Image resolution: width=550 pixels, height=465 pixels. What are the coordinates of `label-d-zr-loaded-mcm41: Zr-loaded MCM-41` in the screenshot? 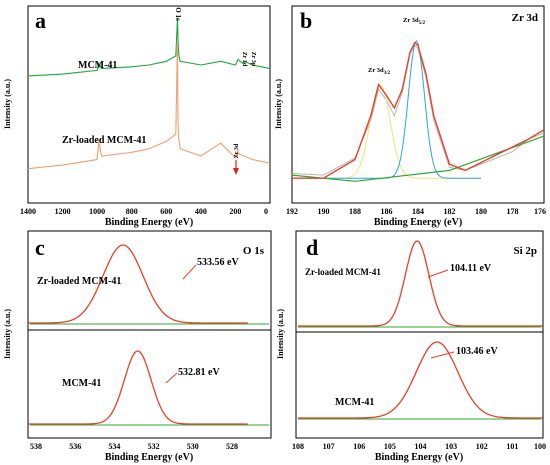 It's located at (343, 272).